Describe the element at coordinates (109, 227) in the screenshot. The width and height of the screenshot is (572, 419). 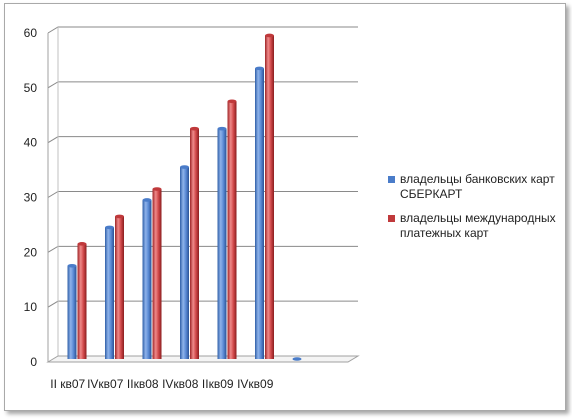
I see `bar-top-series0-cat1` at that location.